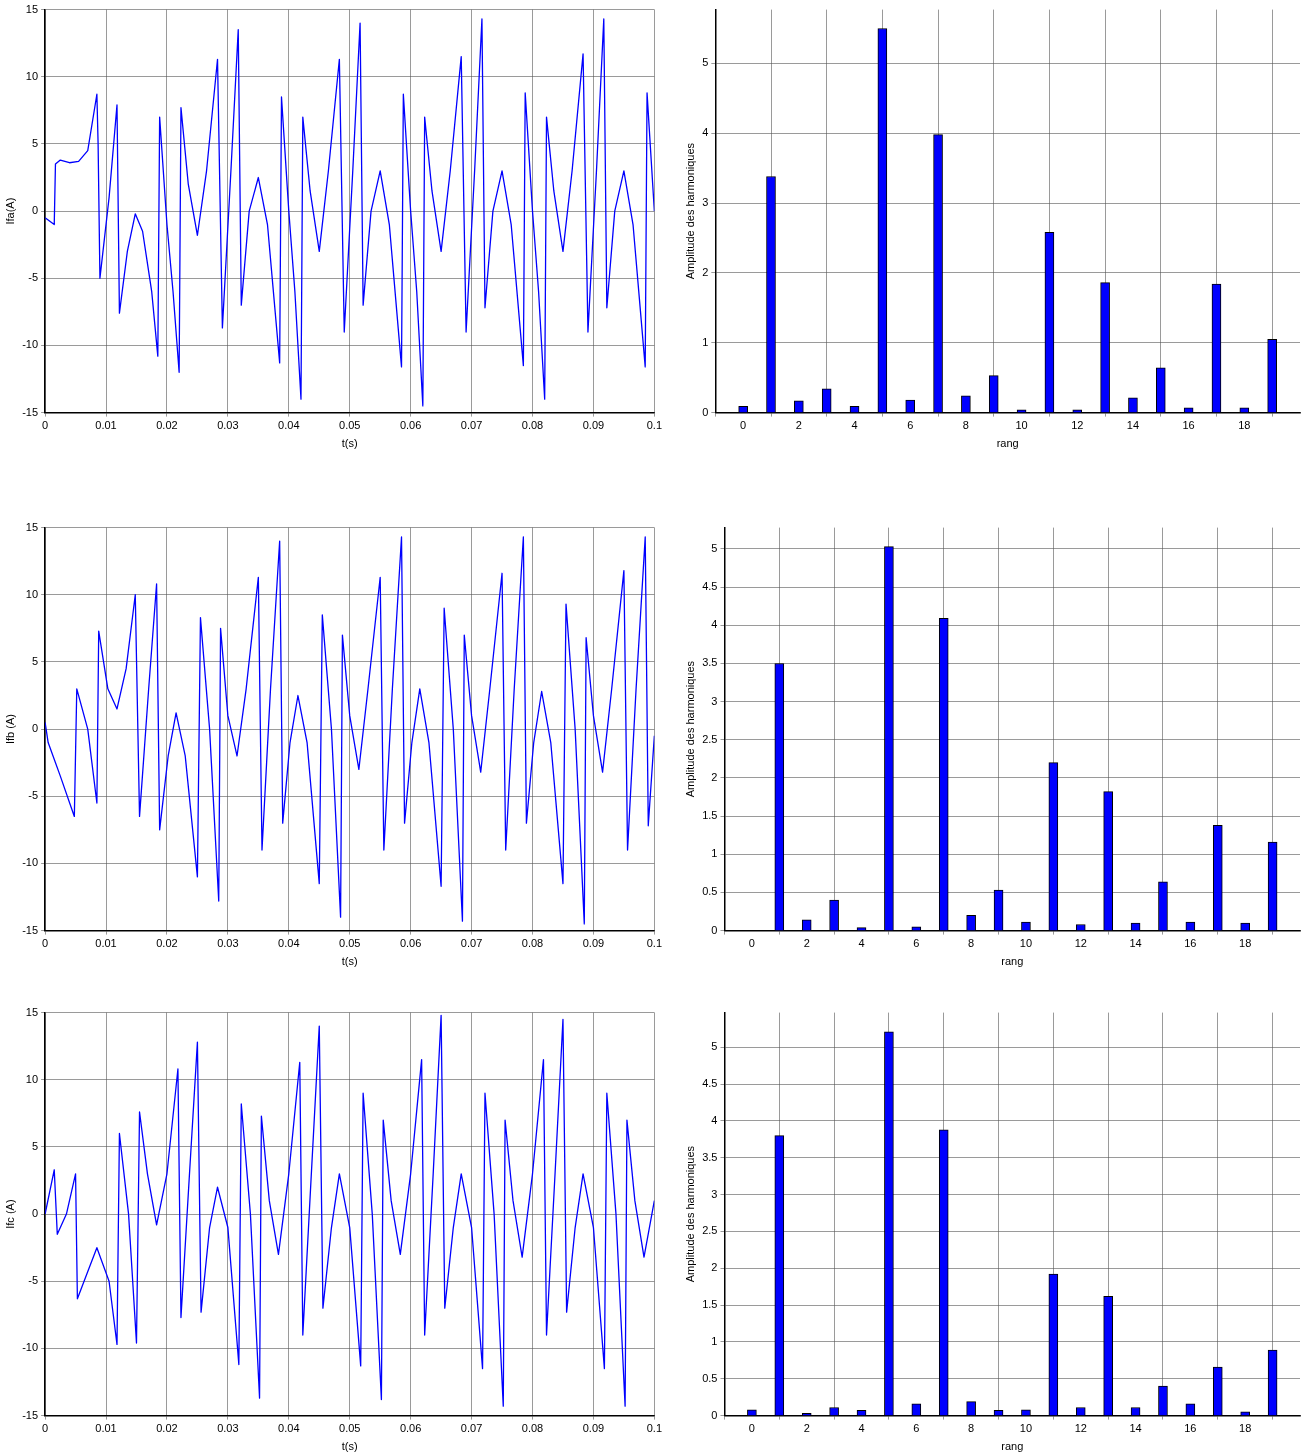 Image resolution: width=1306 pixels, height=1452 pixels. Describe the element at coordinates (9, 1214) in the screenshot. I see `y-axis-title: Ifc (A)` at that location.